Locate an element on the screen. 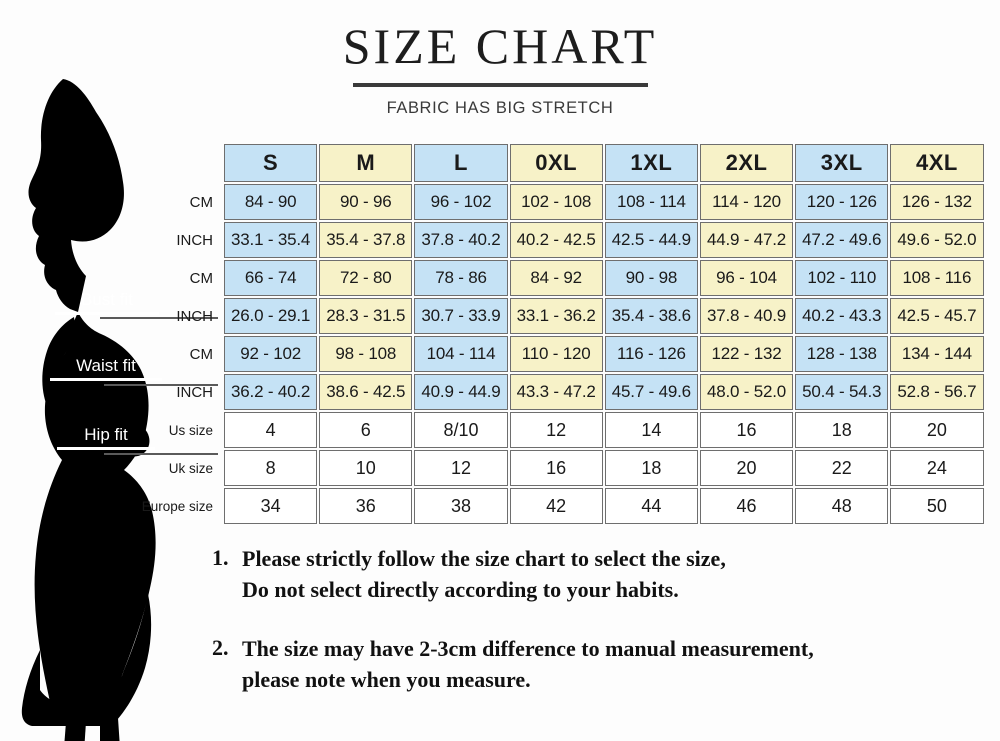 The height and width of the screenshot is (741, 1000). cell-0xl-cm: 102 - 108 is located at coordinates (556, 202).